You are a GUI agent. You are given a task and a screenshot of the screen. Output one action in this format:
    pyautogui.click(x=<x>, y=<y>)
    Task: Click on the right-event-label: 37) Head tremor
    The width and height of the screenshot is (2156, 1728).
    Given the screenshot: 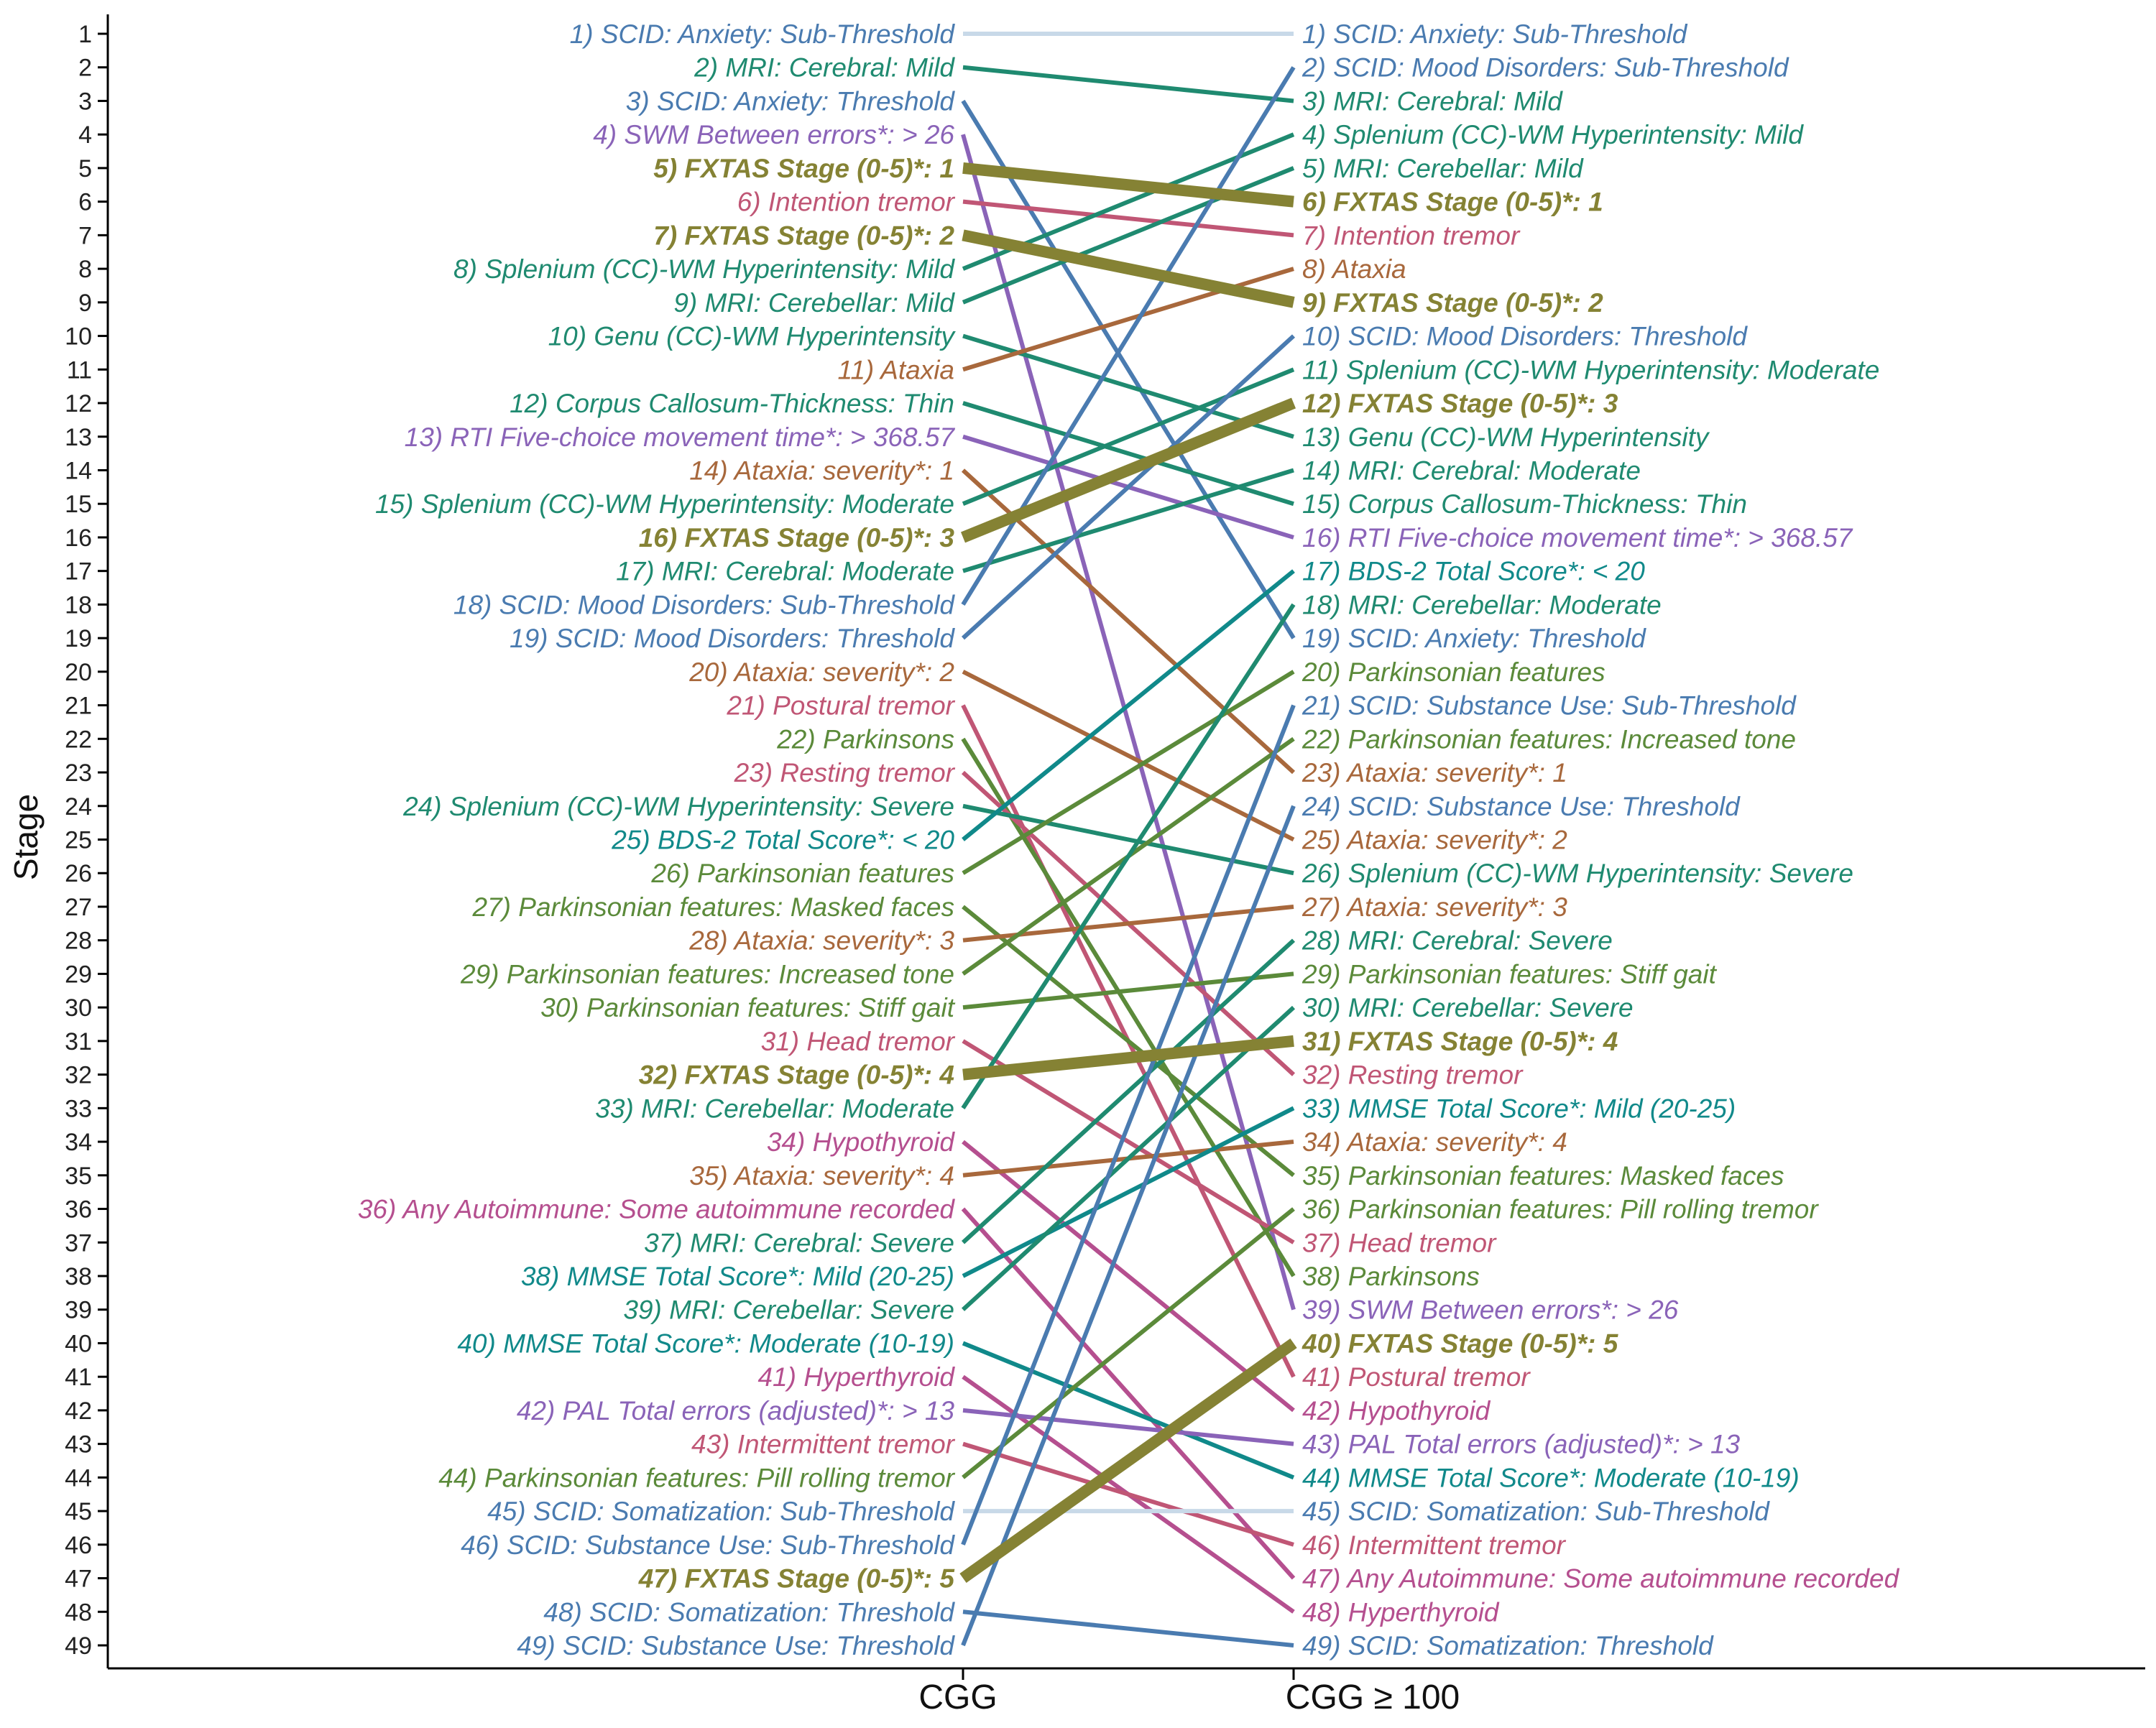 What is the action you would take?
    pyautogui.click(x=1399, y=1242)
    